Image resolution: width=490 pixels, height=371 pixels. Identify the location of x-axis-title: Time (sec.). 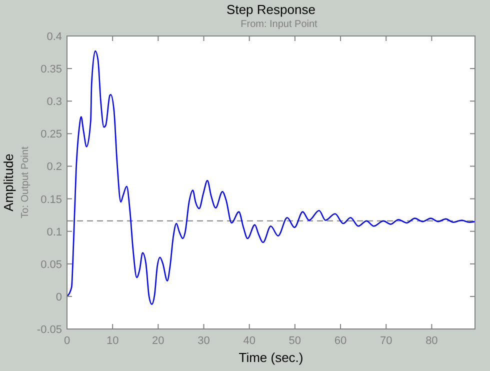
(271, 357).